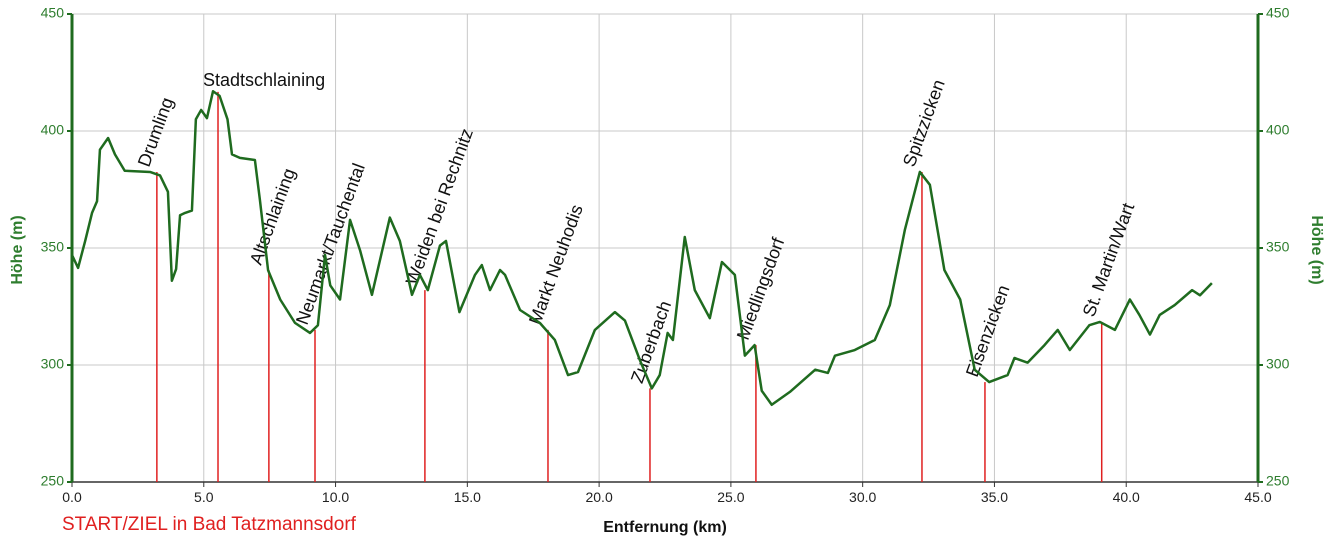 The height and width of the screenshot is (543, 1335). What do you see at coordinates (1278, 13) in the screenshot?
I see `y2-tick-label: 450` at bounding box center [1278, 13].